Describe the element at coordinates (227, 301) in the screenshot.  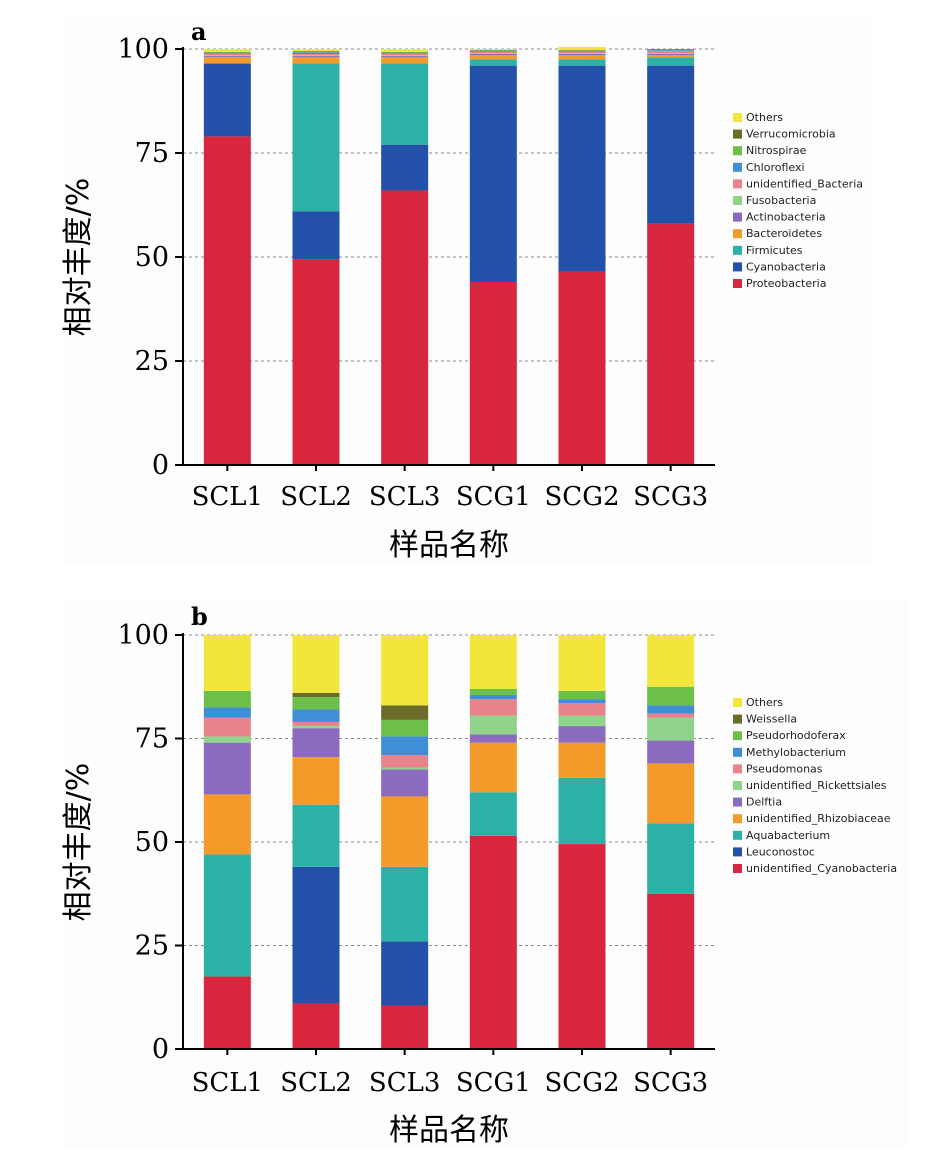
I see `bar-segment-scl1-proteobacteria` at that location.